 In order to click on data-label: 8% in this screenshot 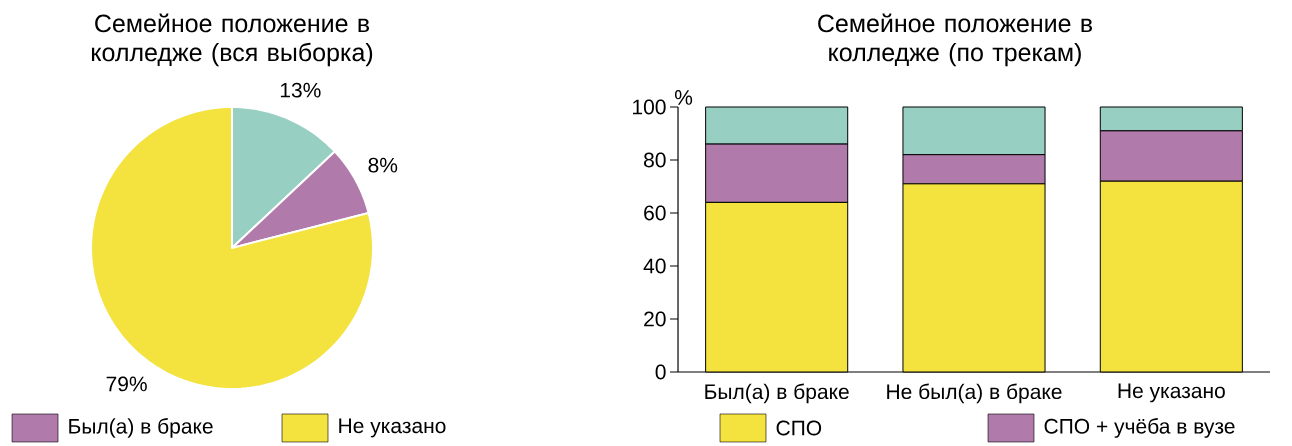, I will do `click(383, 165)`.